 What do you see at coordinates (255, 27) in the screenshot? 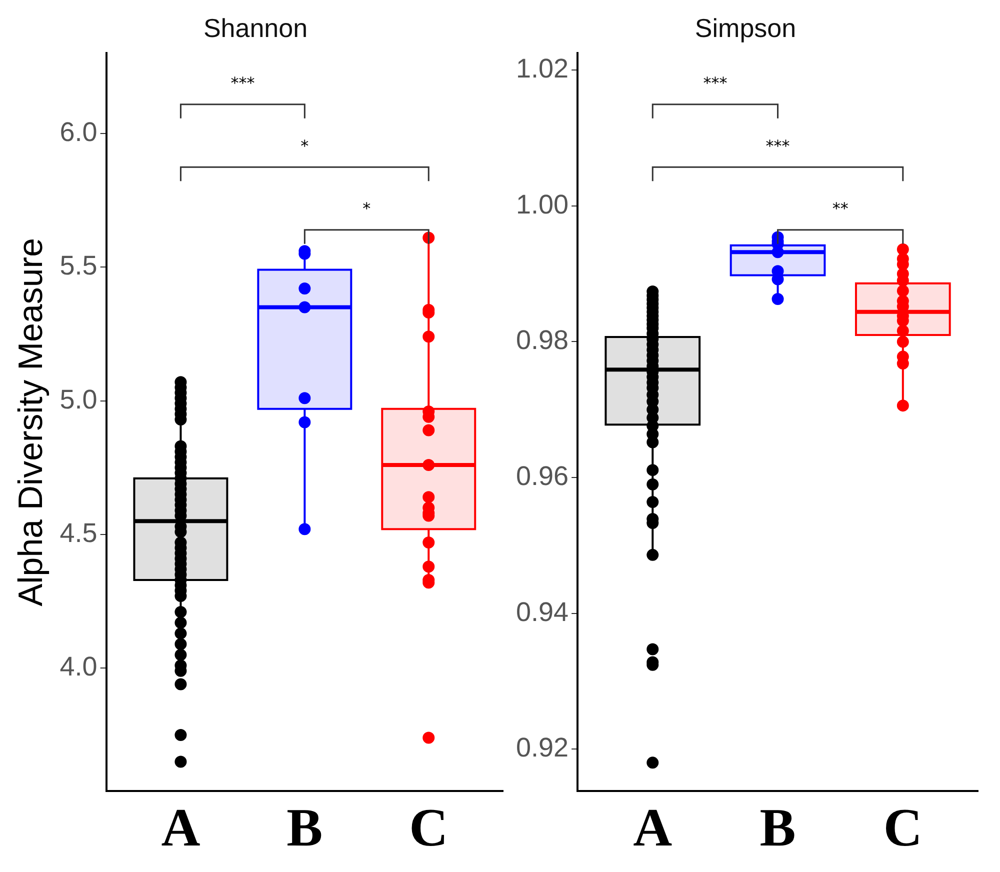
I see `chart-title: Shannon` at bounding box center [255, 27].